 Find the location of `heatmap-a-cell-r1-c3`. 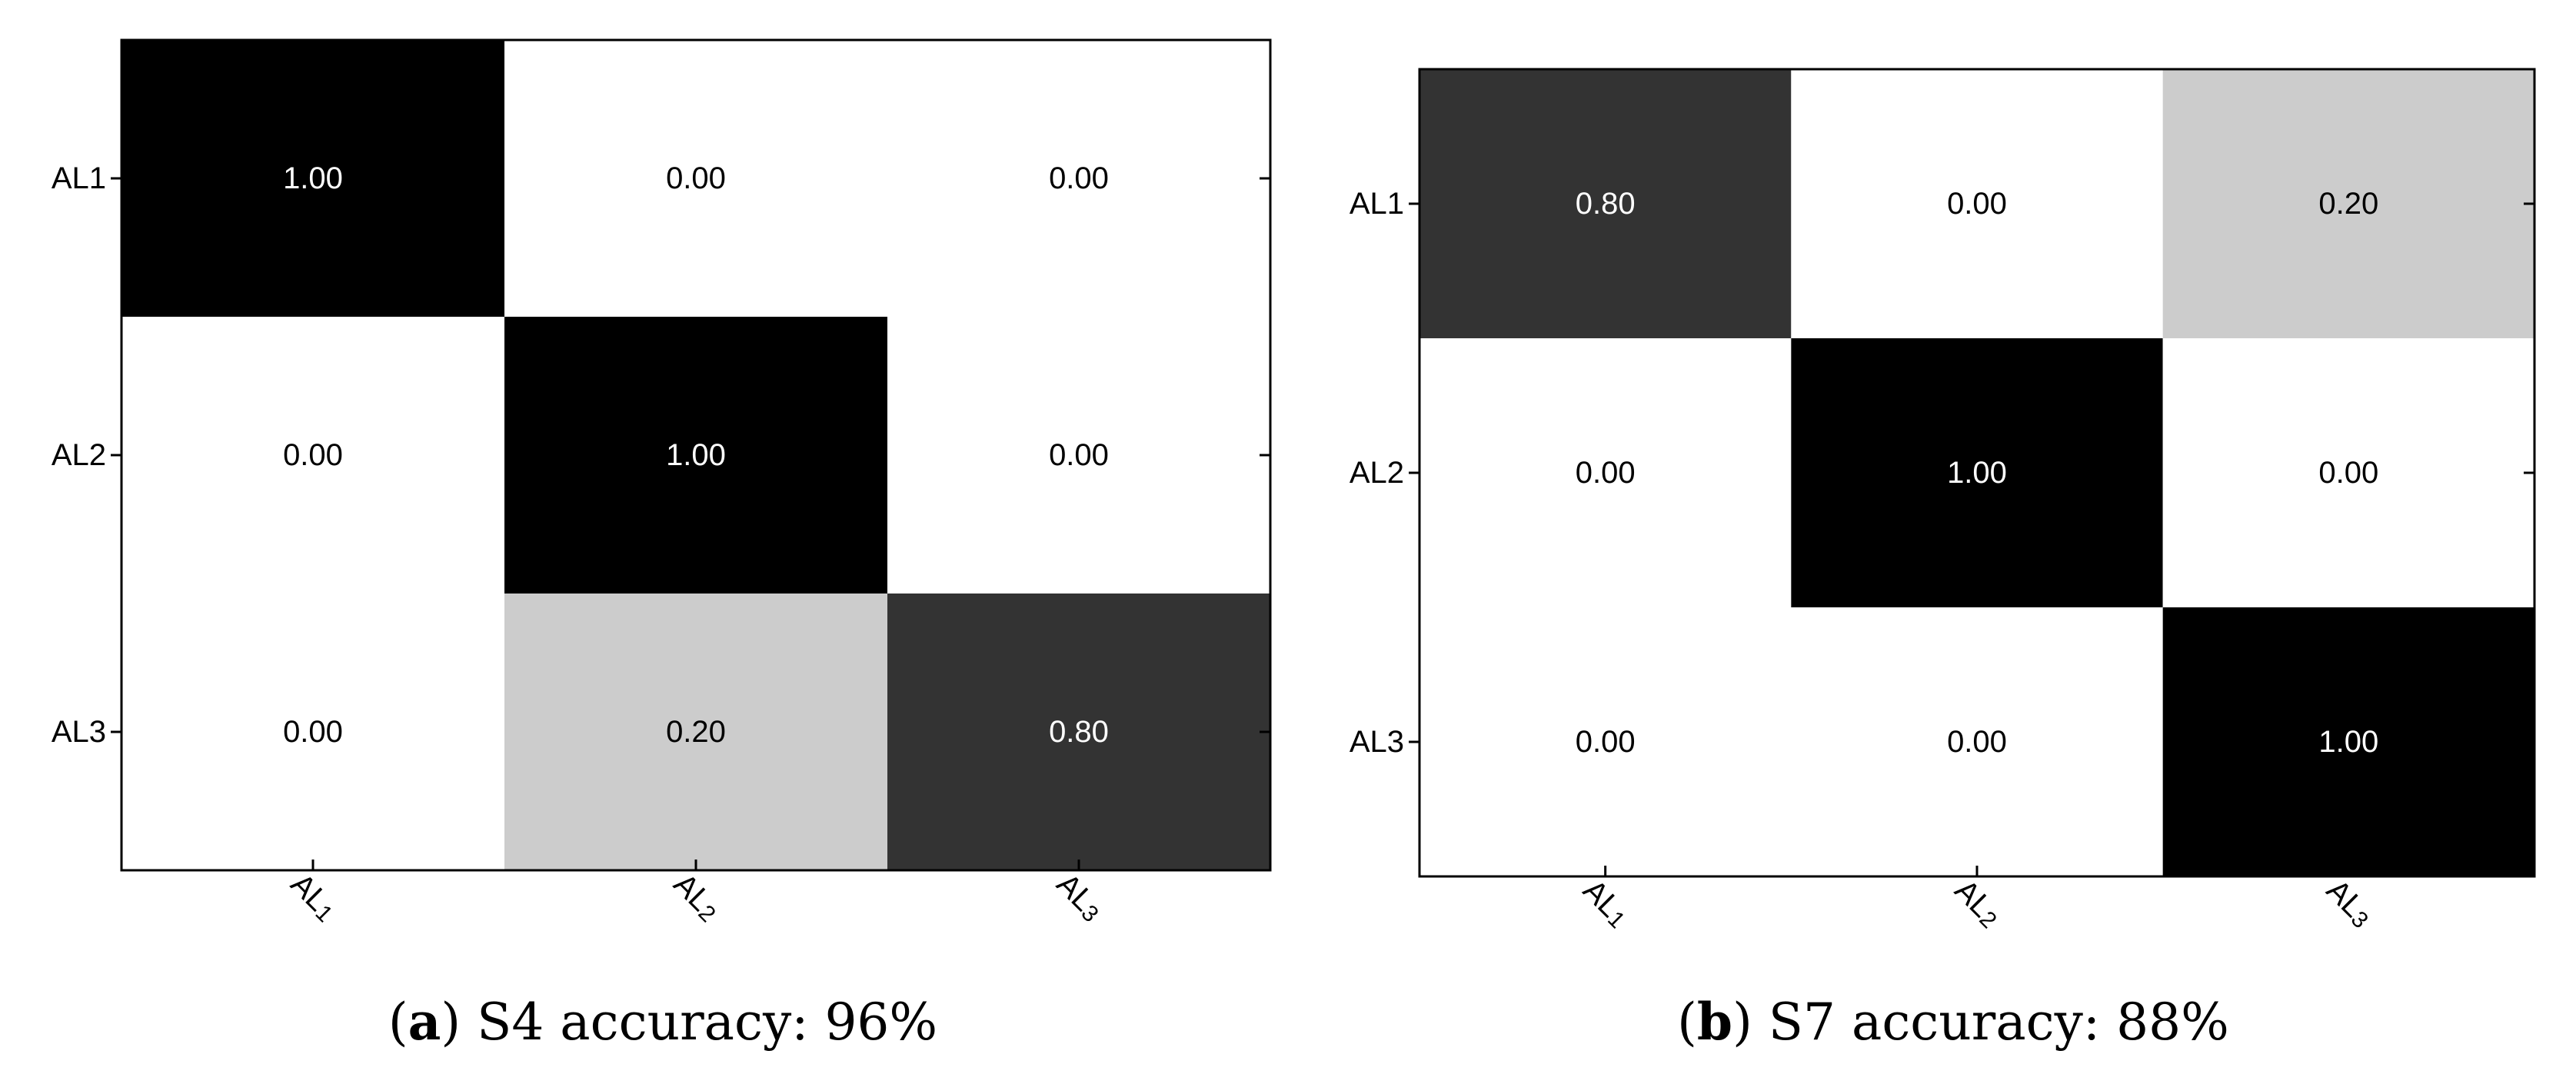

heatmap-a-cell-r1-c3 is located at coordinates (1078, 178).